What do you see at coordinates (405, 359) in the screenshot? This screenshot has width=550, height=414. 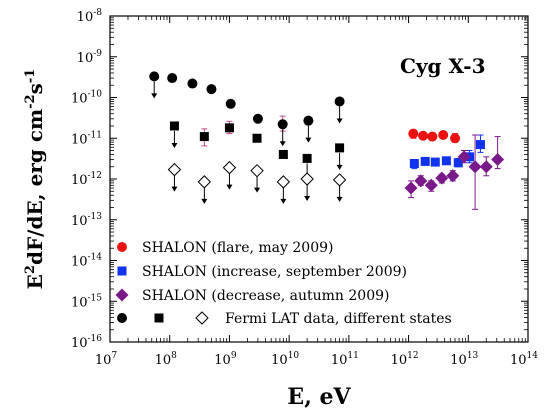 I see `x-tick-label: 1012` at bounding box center [405, 359].